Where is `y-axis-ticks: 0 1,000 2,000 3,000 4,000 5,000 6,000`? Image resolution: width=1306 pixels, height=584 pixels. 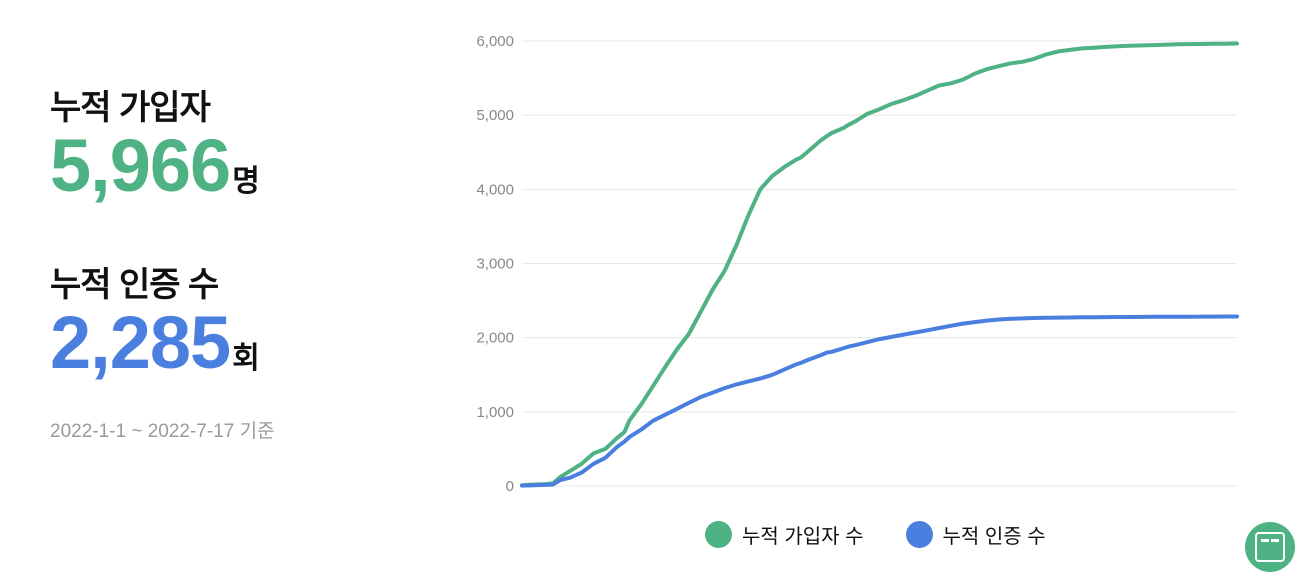
y-axis-ticks: 0 1,000 2,000 3,000 4,000 5,000 6,000 is located at coordinates (495, 264).